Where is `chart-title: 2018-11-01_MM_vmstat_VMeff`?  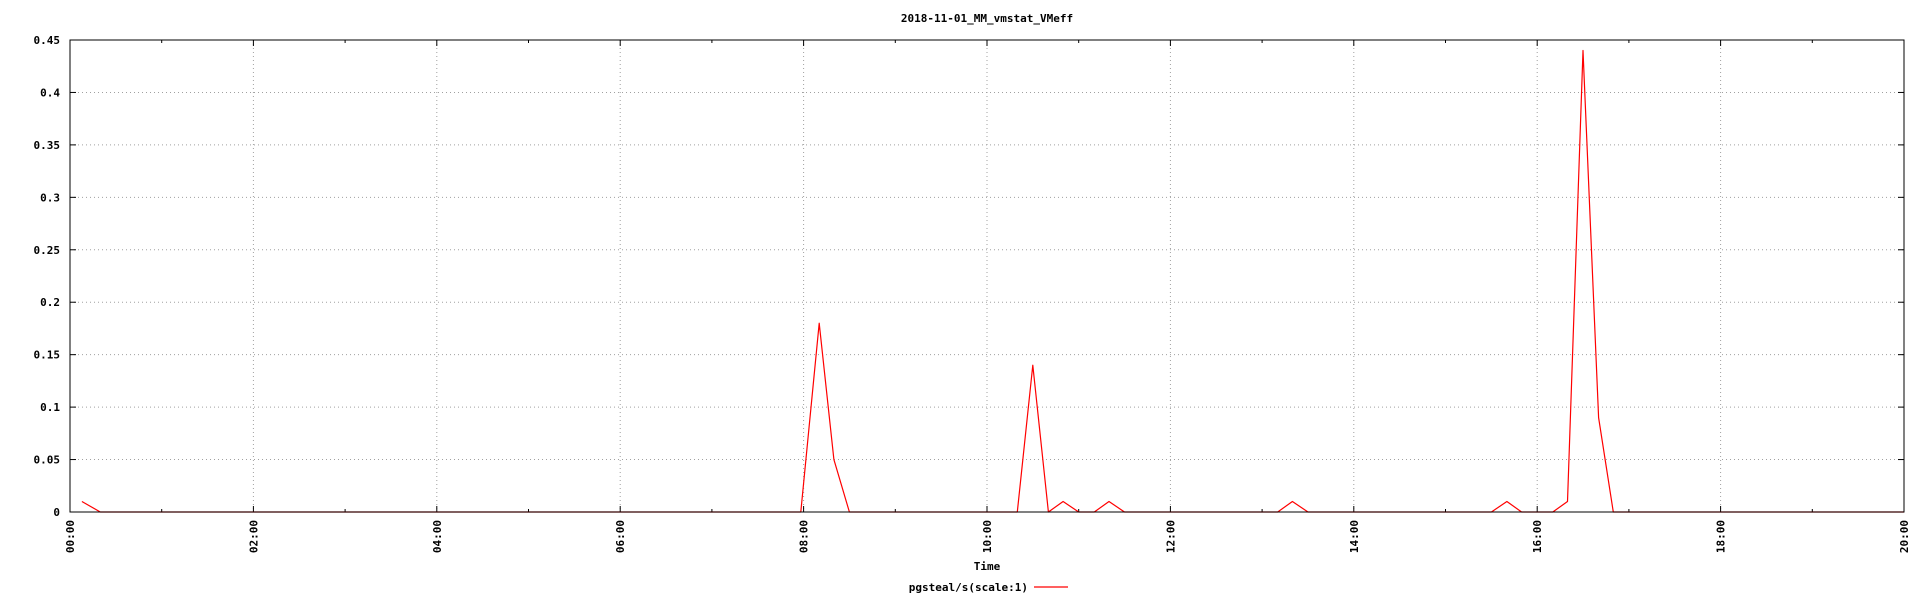
chart-title: 2018-11-01_MM_vmstat_VMeff is located at coordinates (987, 18).